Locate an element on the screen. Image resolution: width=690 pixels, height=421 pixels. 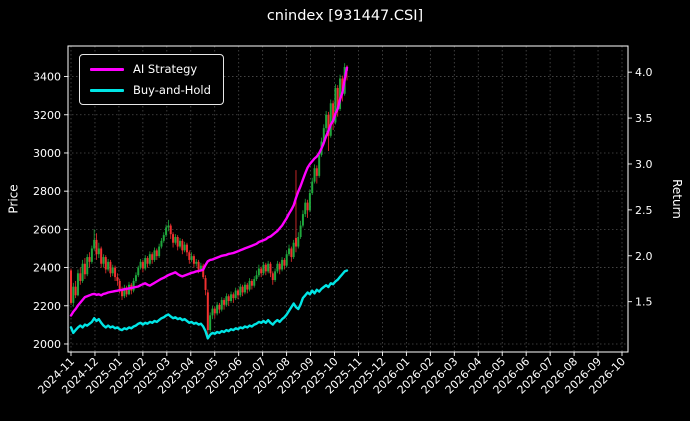
return-tick-label: 2.5 is located at coordinates (644, 210).